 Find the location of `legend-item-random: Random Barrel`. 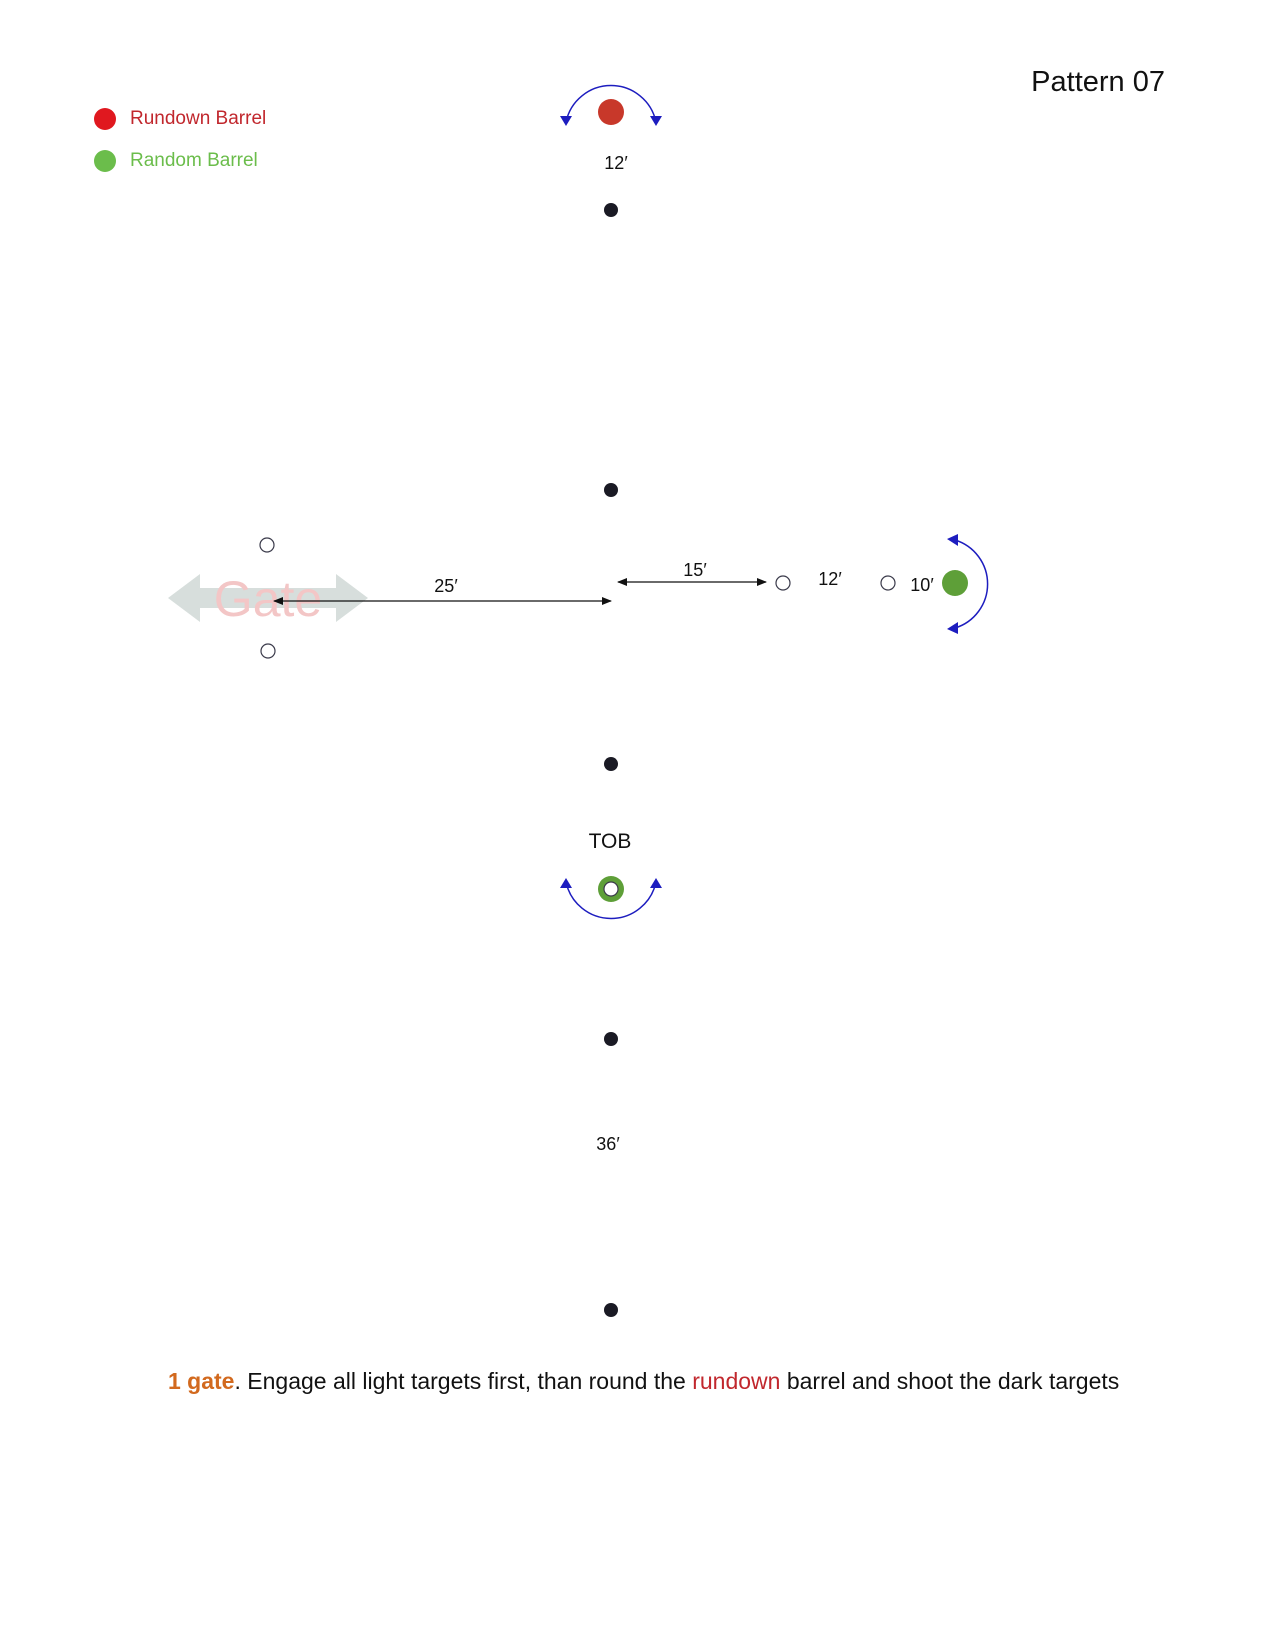

legend-item-random: Random Barrel is located at coordinates (180, 161).